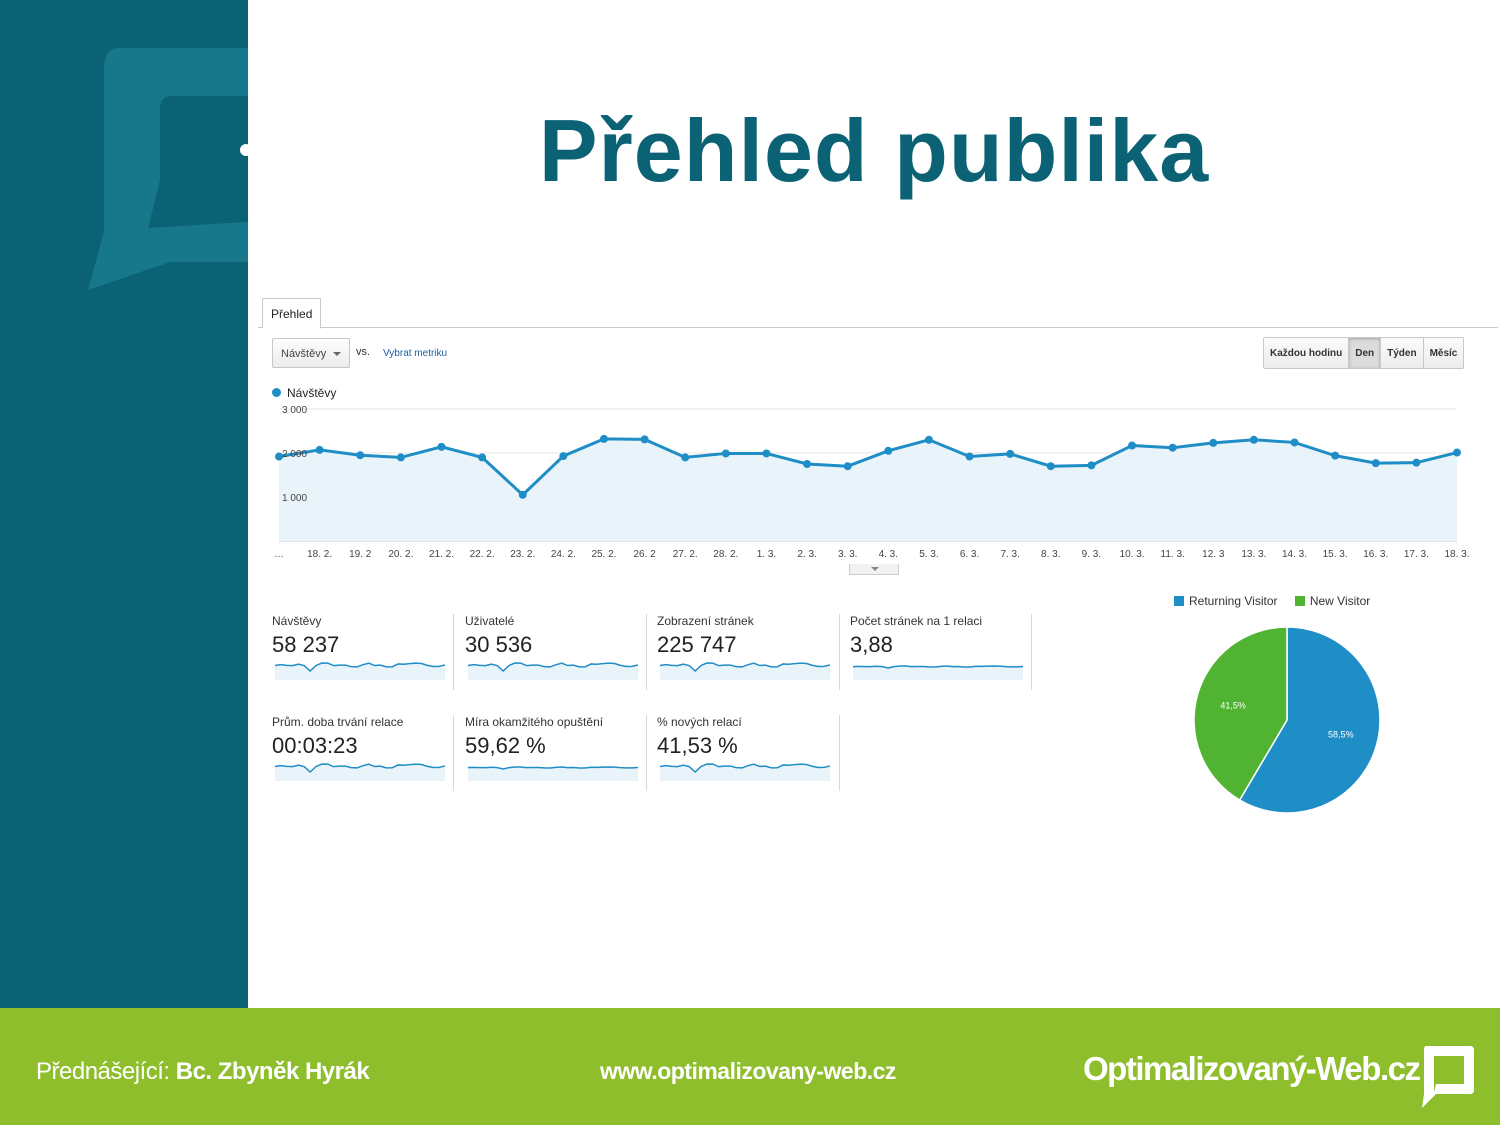 Image resolution: width=1500 pixels, height=1125 pixels. What do you see at coordinates (1335, 554) in the screenshot?
I see `x-tick-label: 15. 3.` at bounding box center [1335, 554].